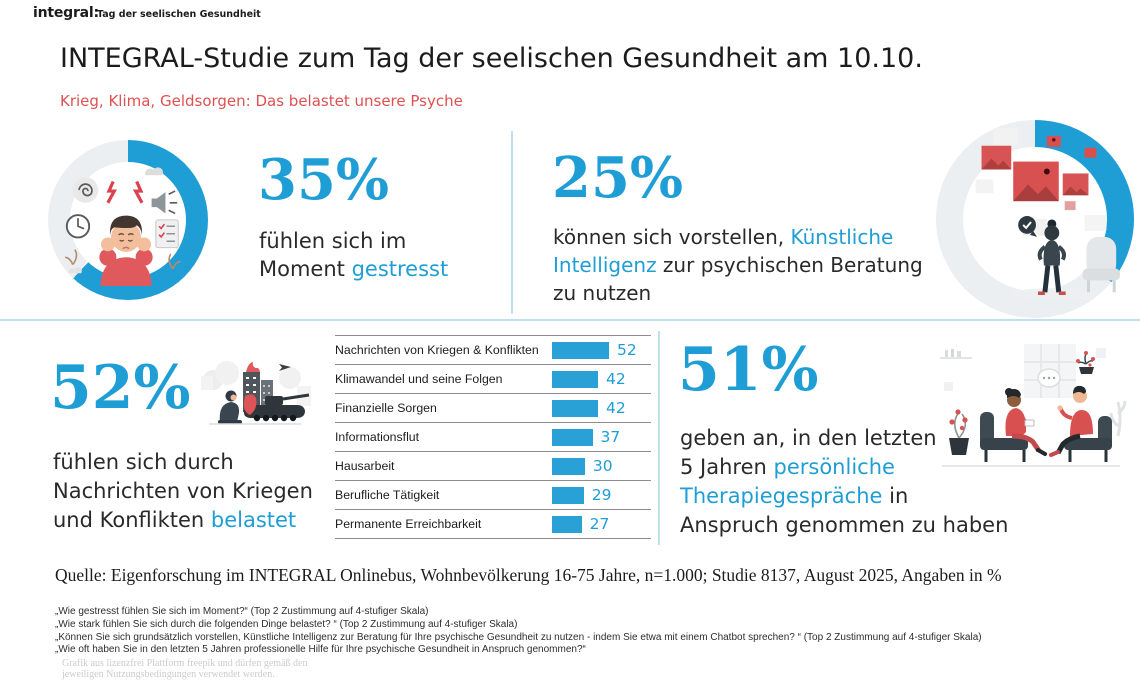  What do you see at coordinates (842, 237) in the screenshot?
I see `caption-highlight: Künstliche` at bounding box center [842, 237].